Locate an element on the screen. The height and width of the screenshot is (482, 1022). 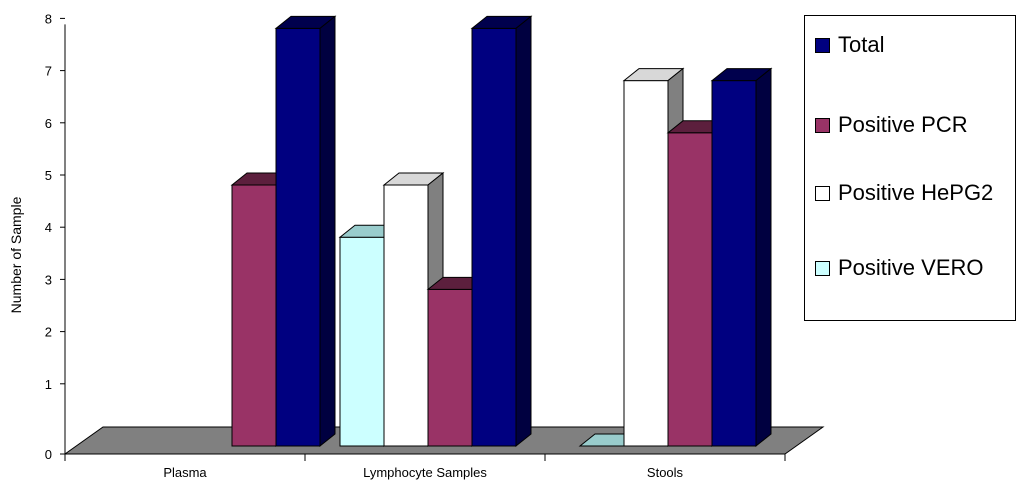
legend-label: Total is located at coordinates (861, 44).